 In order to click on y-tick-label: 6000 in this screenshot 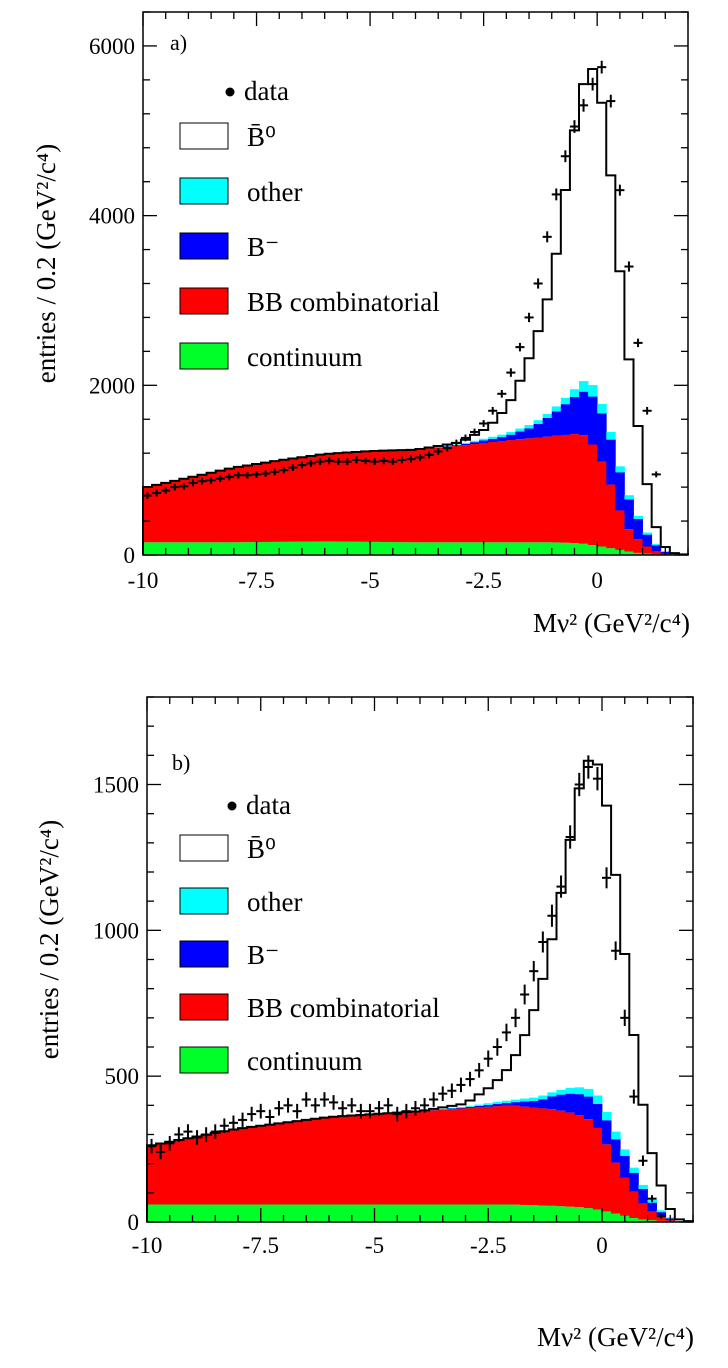, I will do `click(112, 46)`.